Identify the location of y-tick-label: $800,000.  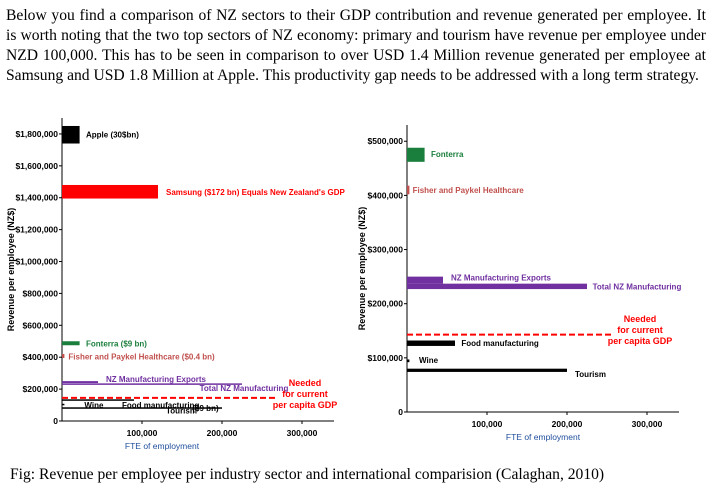
(41, 293).